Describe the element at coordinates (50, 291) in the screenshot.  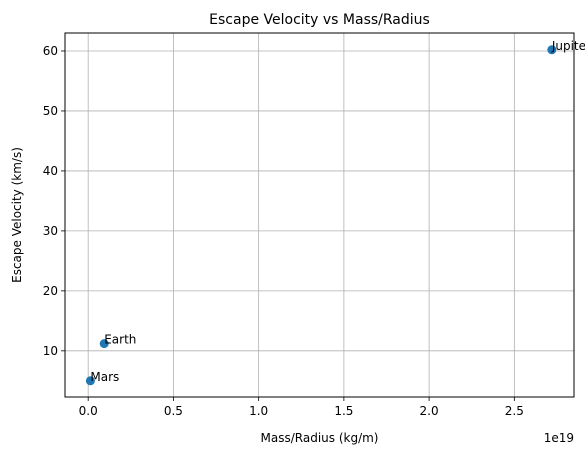
I see `y-tick-label: 20` at that location.